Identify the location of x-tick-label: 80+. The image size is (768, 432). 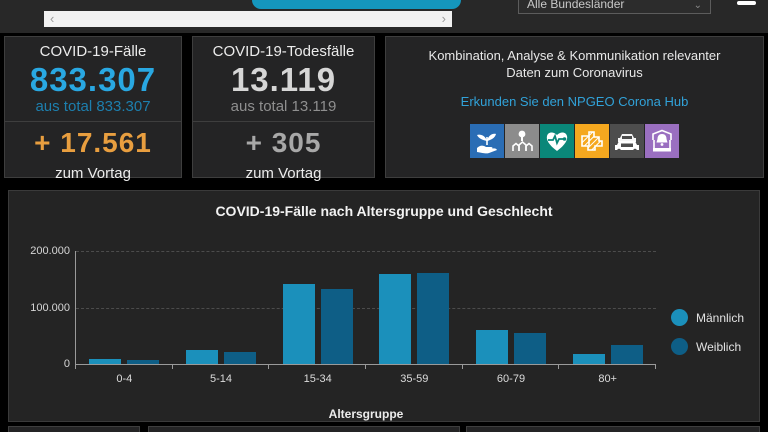
(607, 379).